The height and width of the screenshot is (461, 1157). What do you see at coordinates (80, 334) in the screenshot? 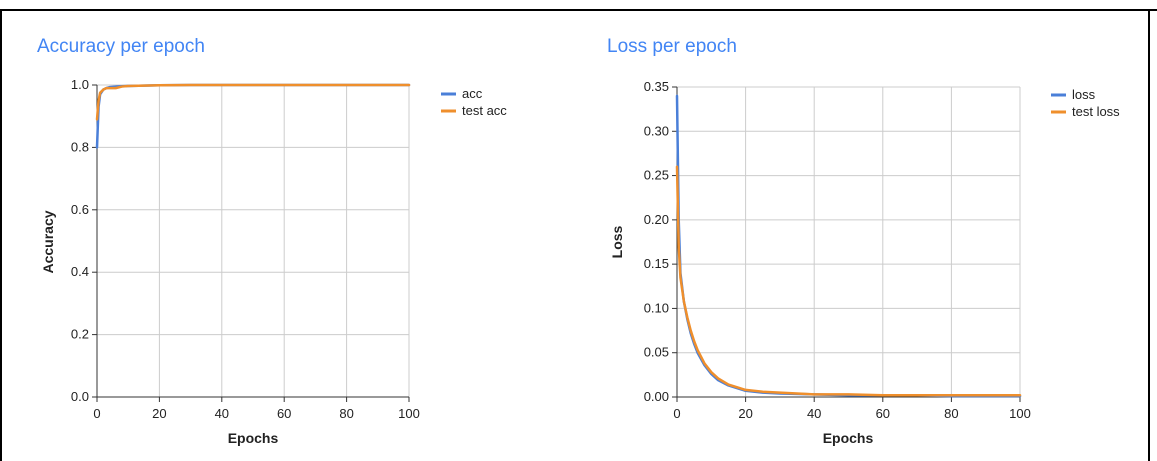
I see `y-tick-label: 0.2` at bounding box center [80, 334].